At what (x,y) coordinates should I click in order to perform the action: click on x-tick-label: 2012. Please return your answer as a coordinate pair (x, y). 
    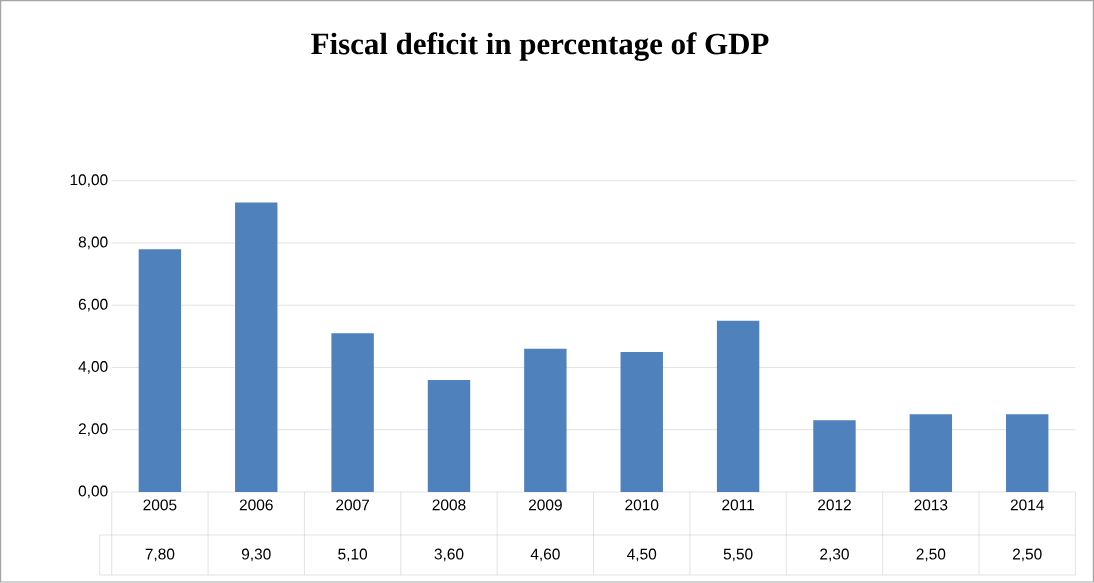
    Looking at the image, I should click on (834, 505).